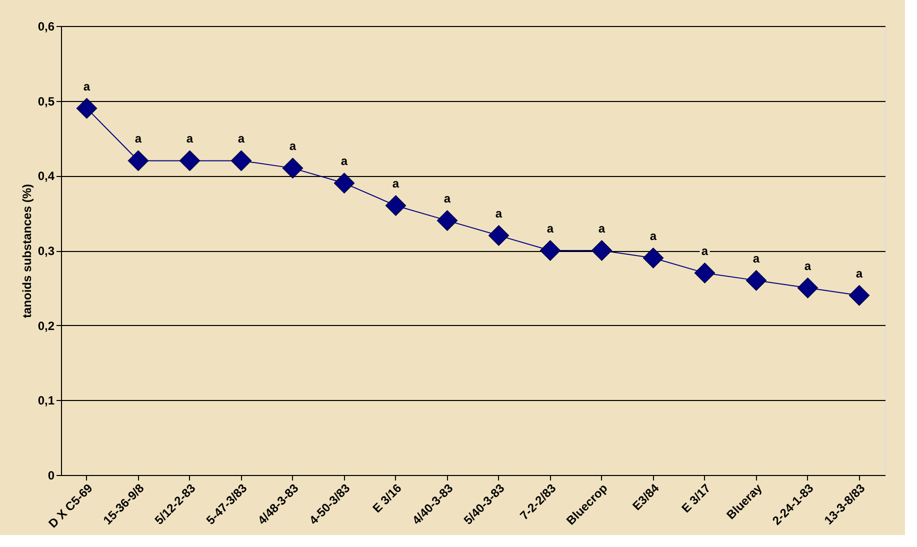 This screenshot has width=917, height=547. I want to click on y-axis-title: tanoids substances (%), so click(27, 251).